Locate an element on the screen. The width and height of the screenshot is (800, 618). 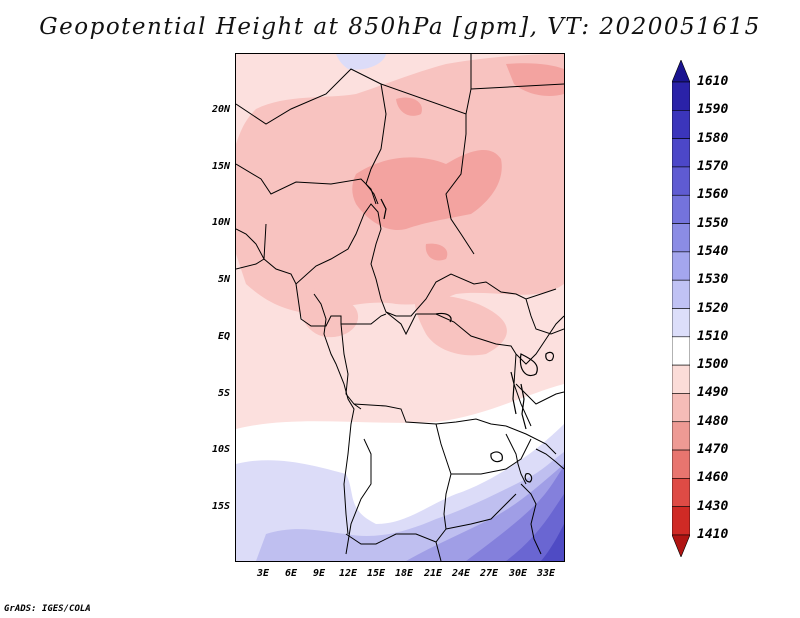
colorbar-label: 1590 is located at coordinates (713, 110).